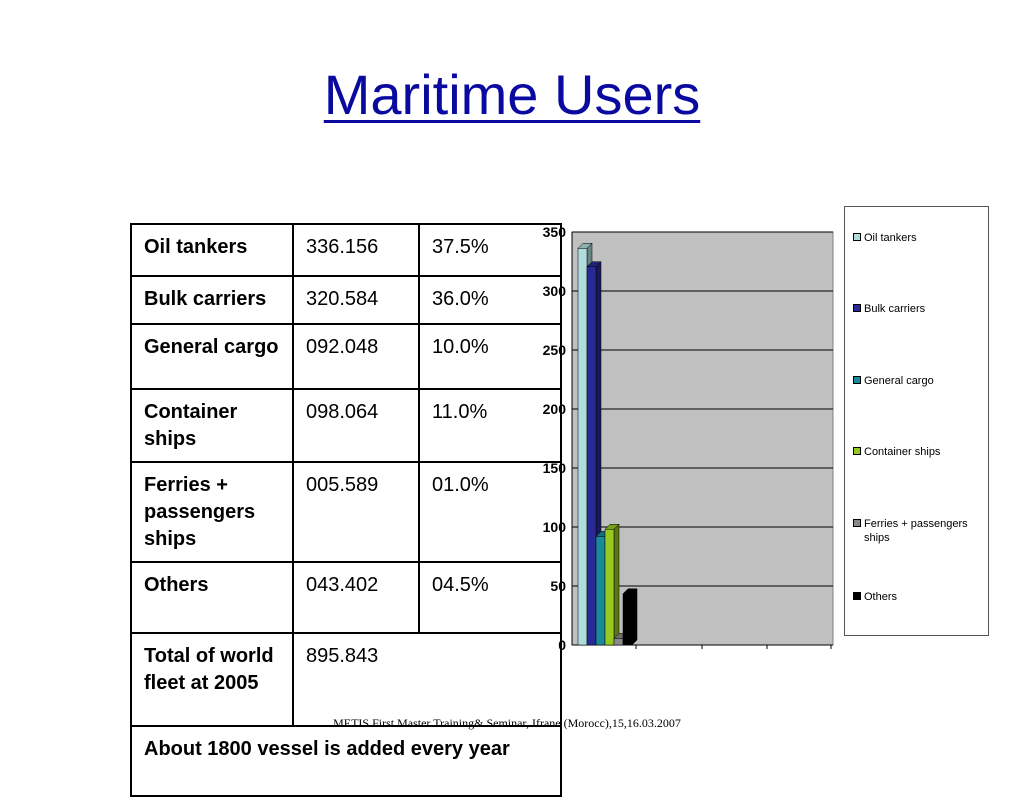  I want to click on total-label: Total of world fleet at 2005, so click(212, 679).